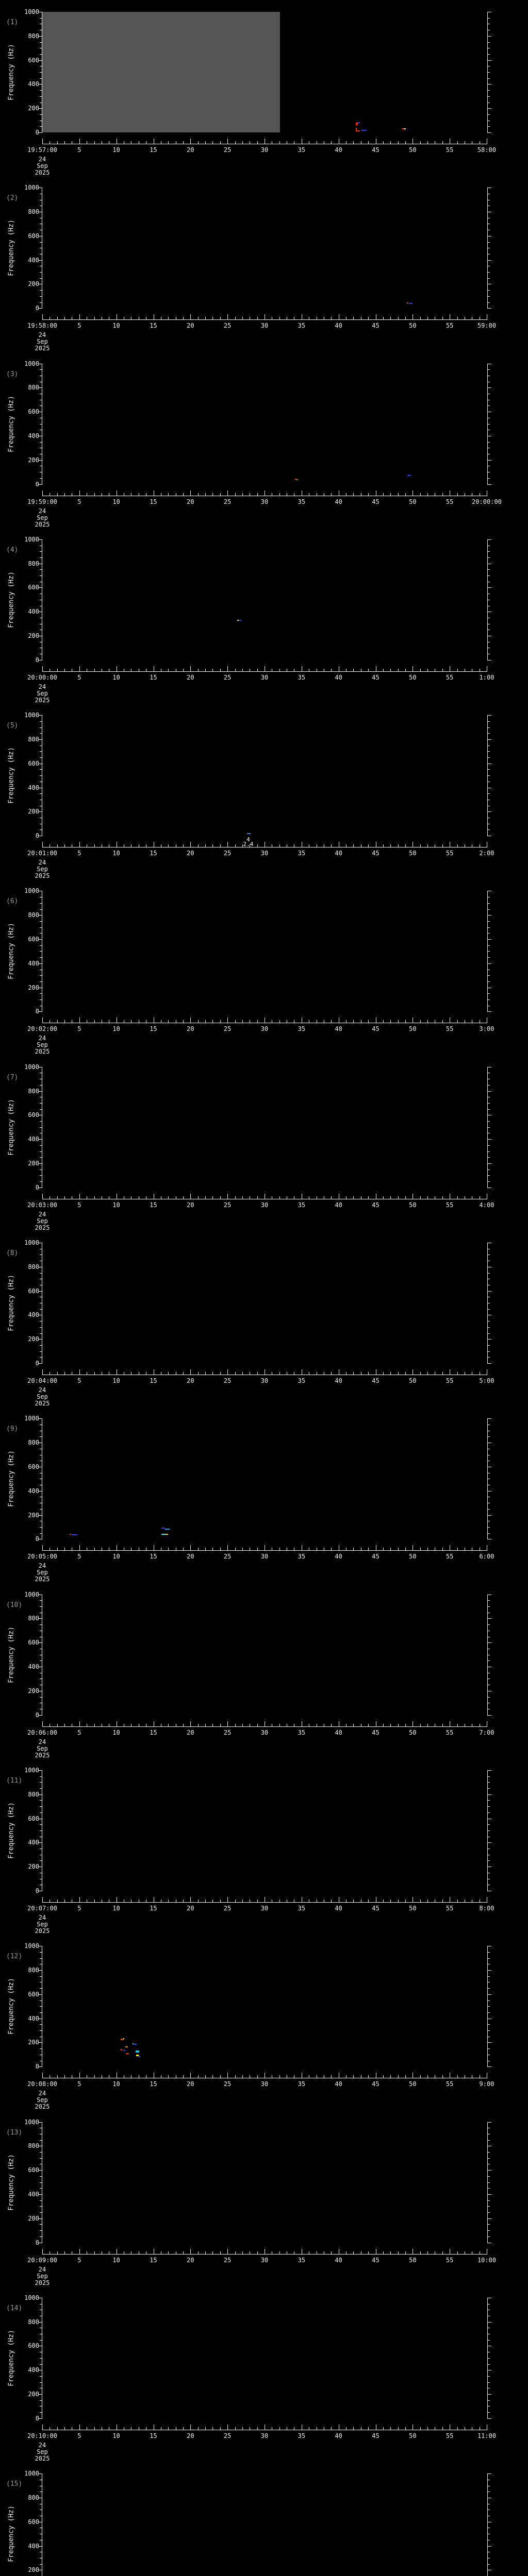 This screenshot has width=528, height=2576. What do you see at coordinates (264, 1205) in the screenshot?
I see `x-tick-label: 30` at bounding box center [264, 1205].